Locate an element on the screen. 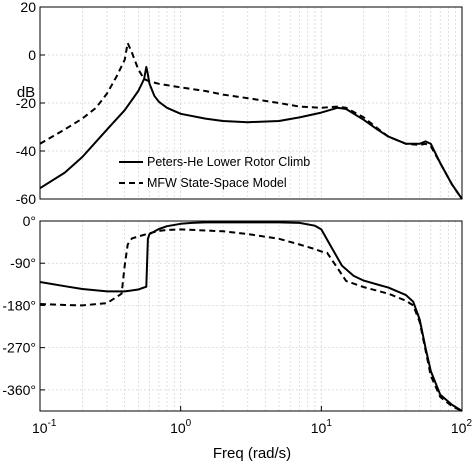 This screenshot has width=474, height=464. y-tick-label: -90° is located at coordinates (23, 263).